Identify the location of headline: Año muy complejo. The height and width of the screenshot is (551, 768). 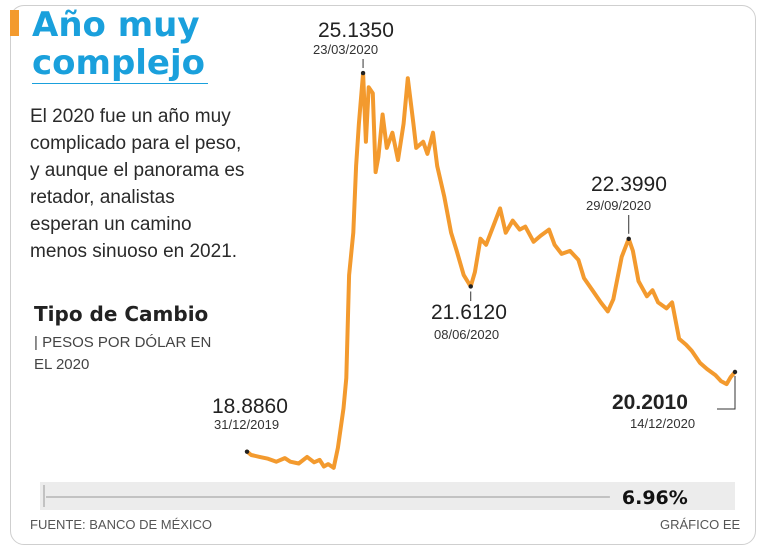
(142, 44).